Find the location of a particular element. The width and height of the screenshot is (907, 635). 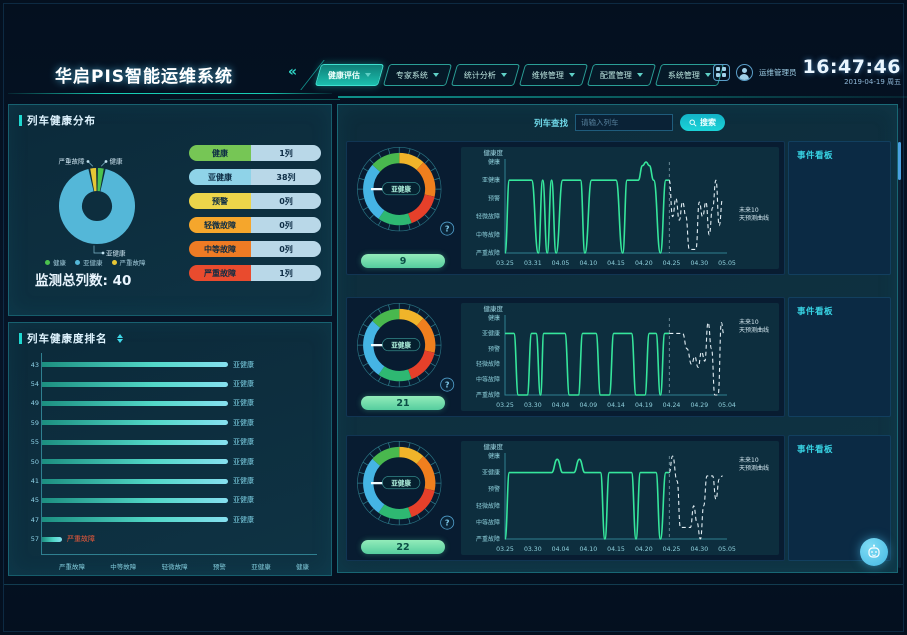

nav-tab-2: 统计分析 is located at coordinates (485, 75).